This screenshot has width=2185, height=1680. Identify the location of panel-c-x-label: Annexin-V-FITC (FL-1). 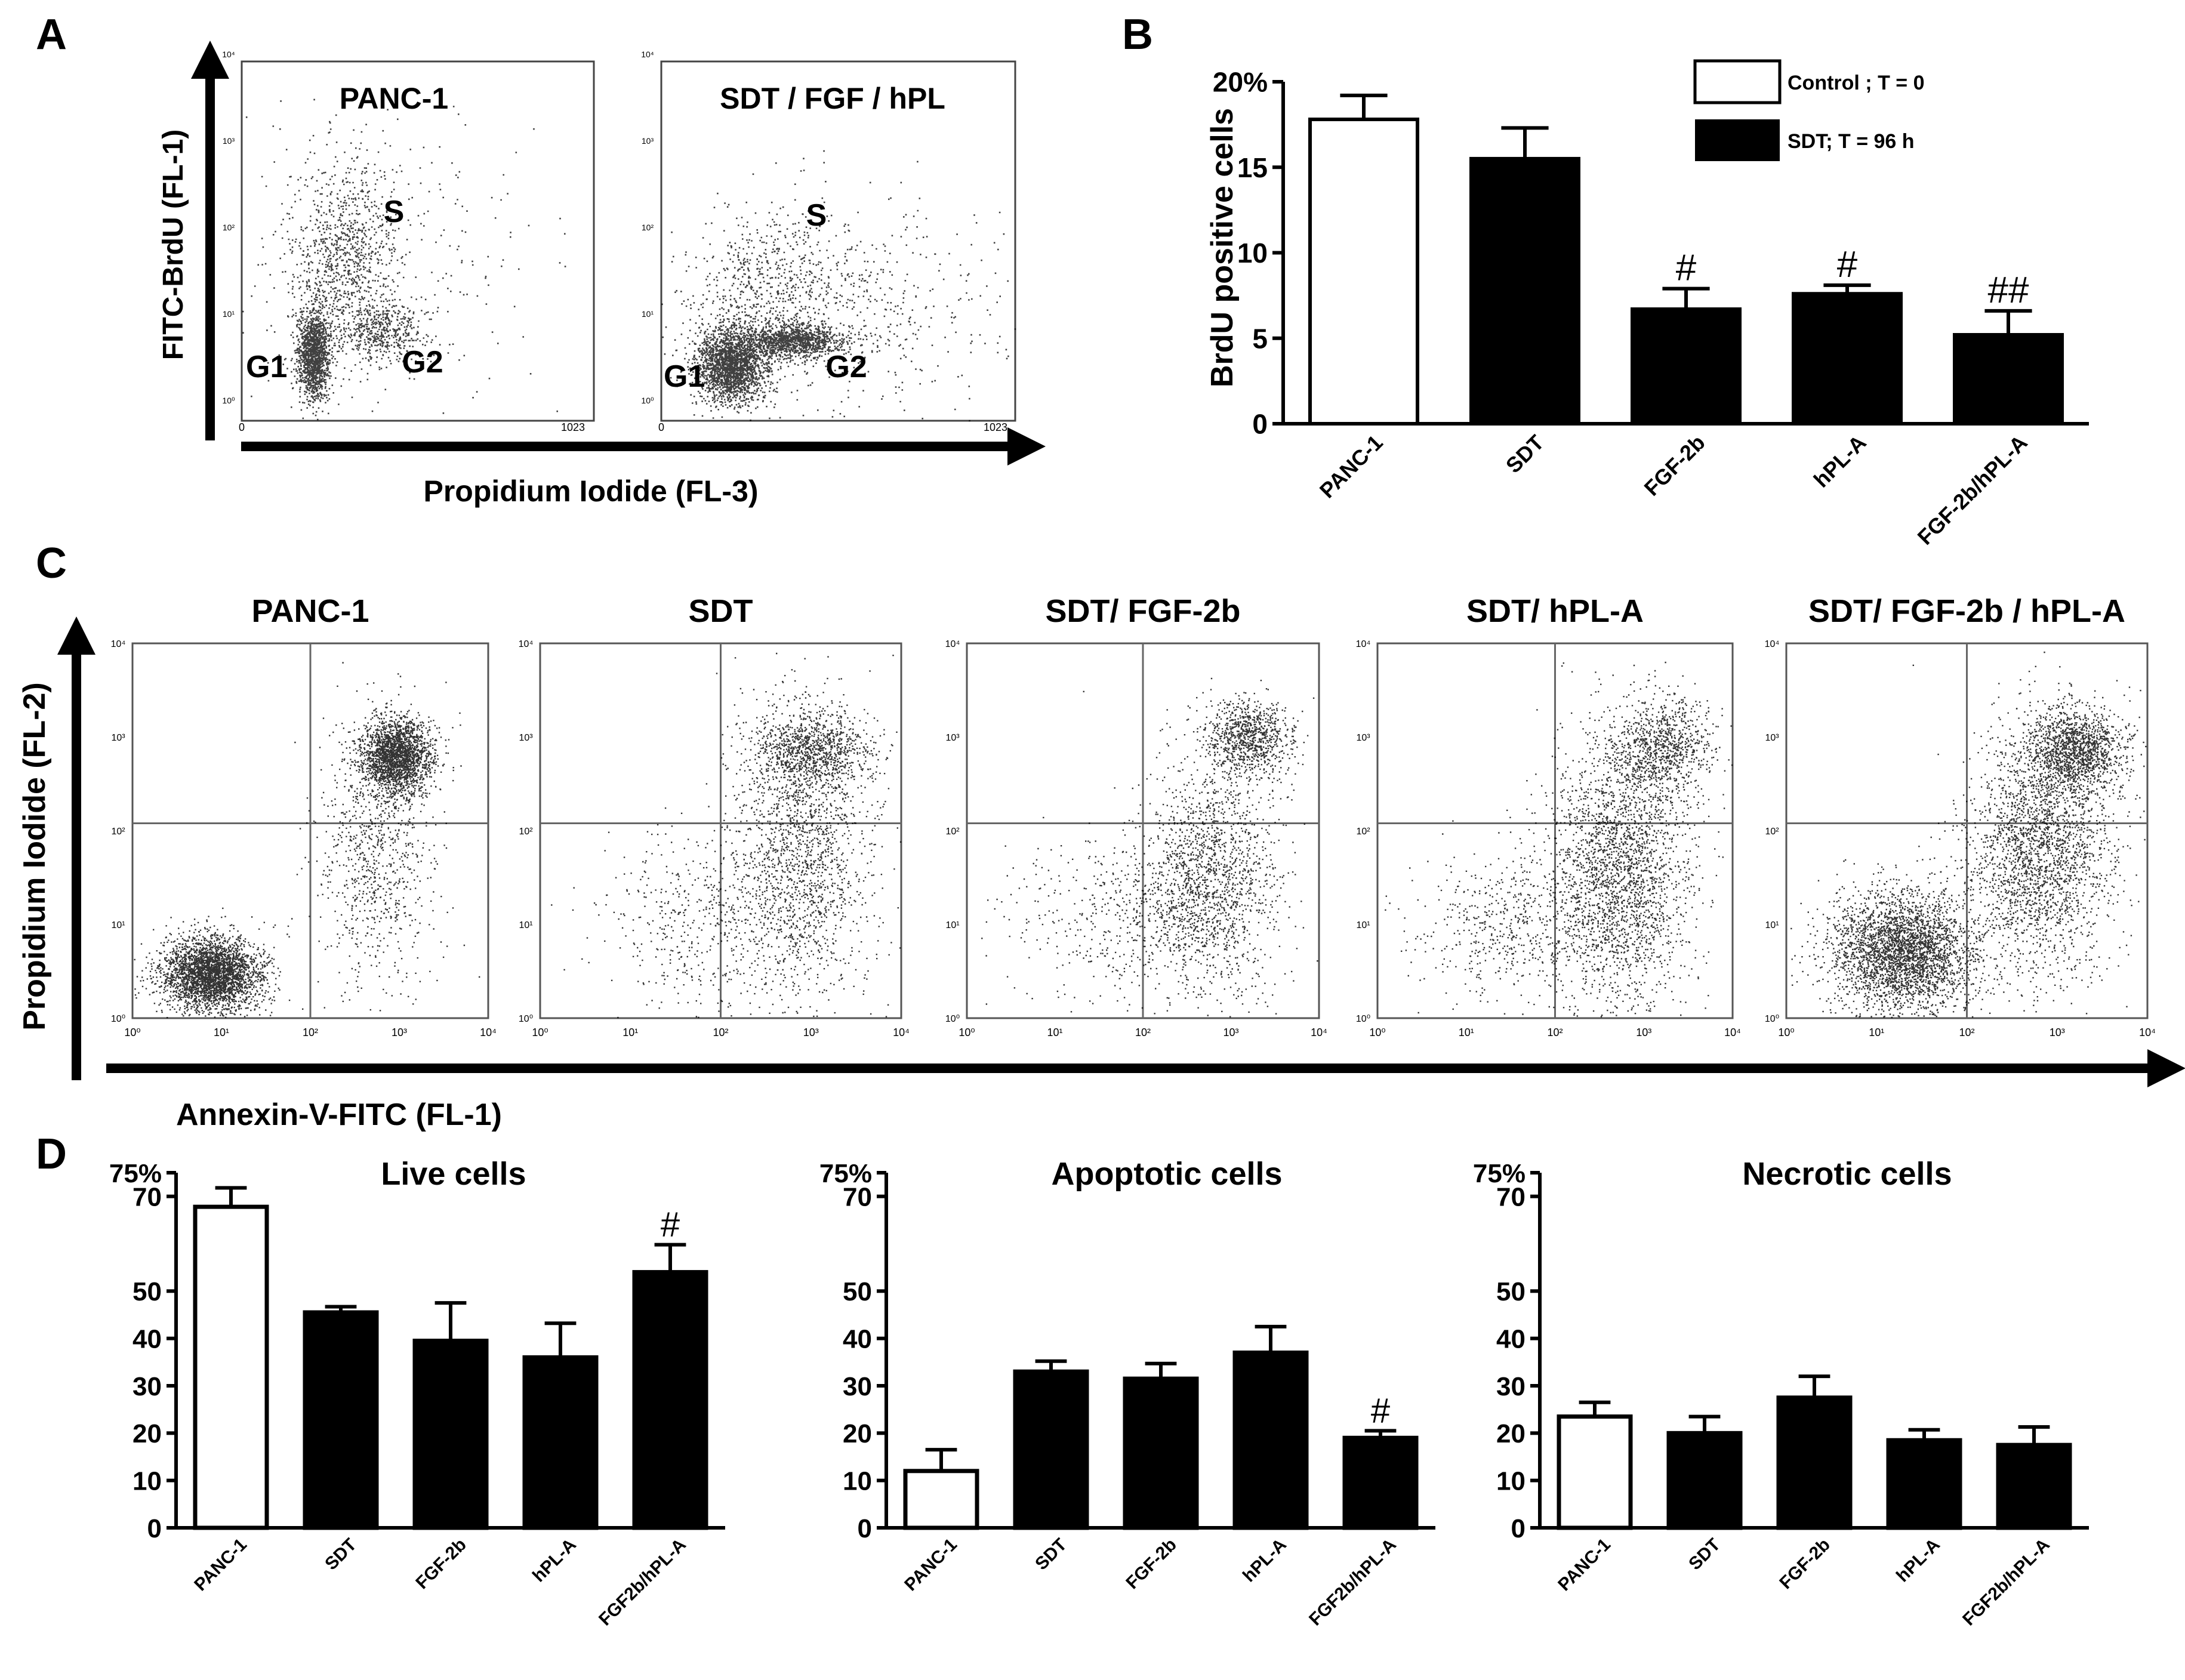
(339, 1115).